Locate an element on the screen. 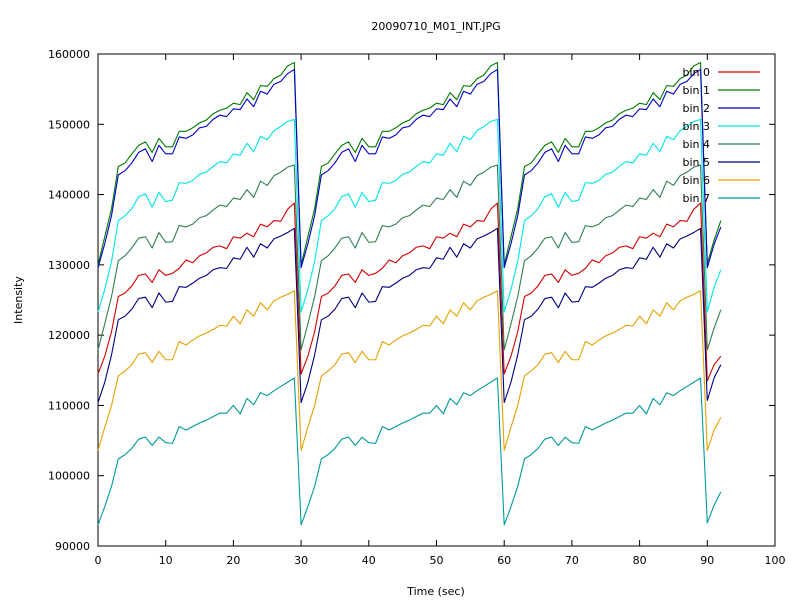 This screenshot has height=600, width=800. x-tick-label: 10 is located at coordinates (166, 560).